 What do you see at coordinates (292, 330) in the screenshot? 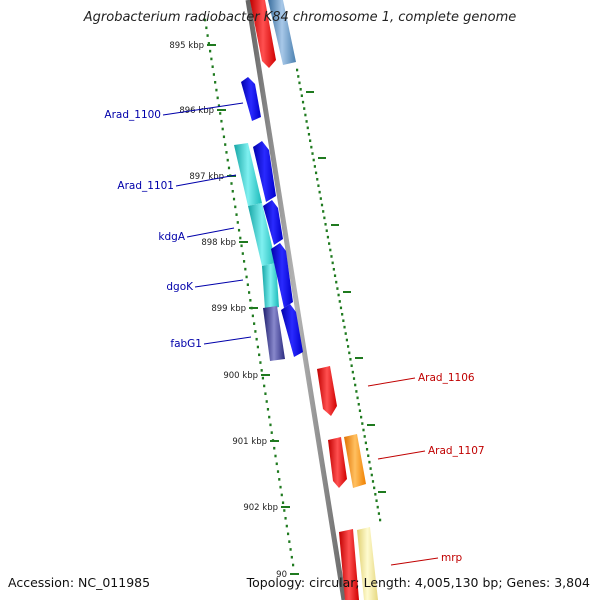
I see `gene-arrow-blue-fabg1` at bounding box center [292, 330].